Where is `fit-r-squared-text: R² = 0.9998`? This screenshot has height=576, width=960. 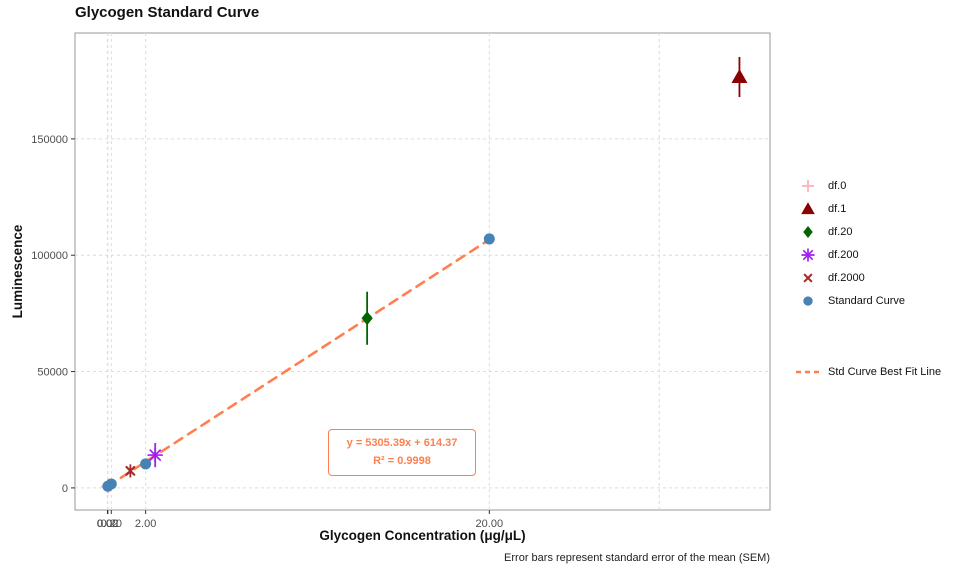 fit-r-squared-text: R² = 0.9998 is located at coordinates (402, 460).